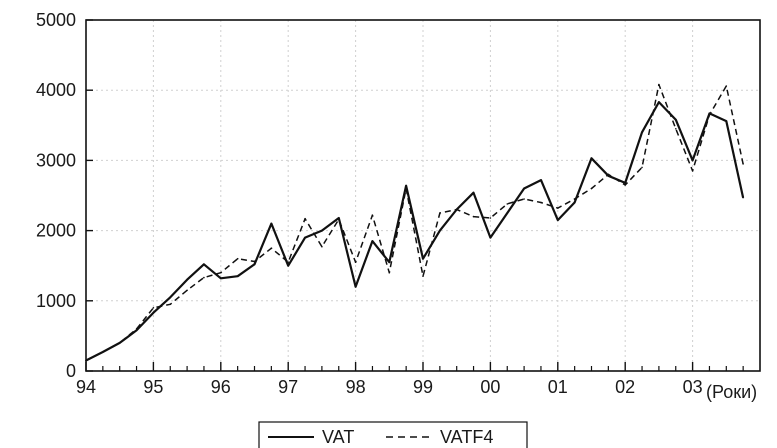 The height and width of the screenshot is (448, 777). Describe the element at coordinates (56, 90) in the screenshot. I see `y-tick-label: 4000` at that location.